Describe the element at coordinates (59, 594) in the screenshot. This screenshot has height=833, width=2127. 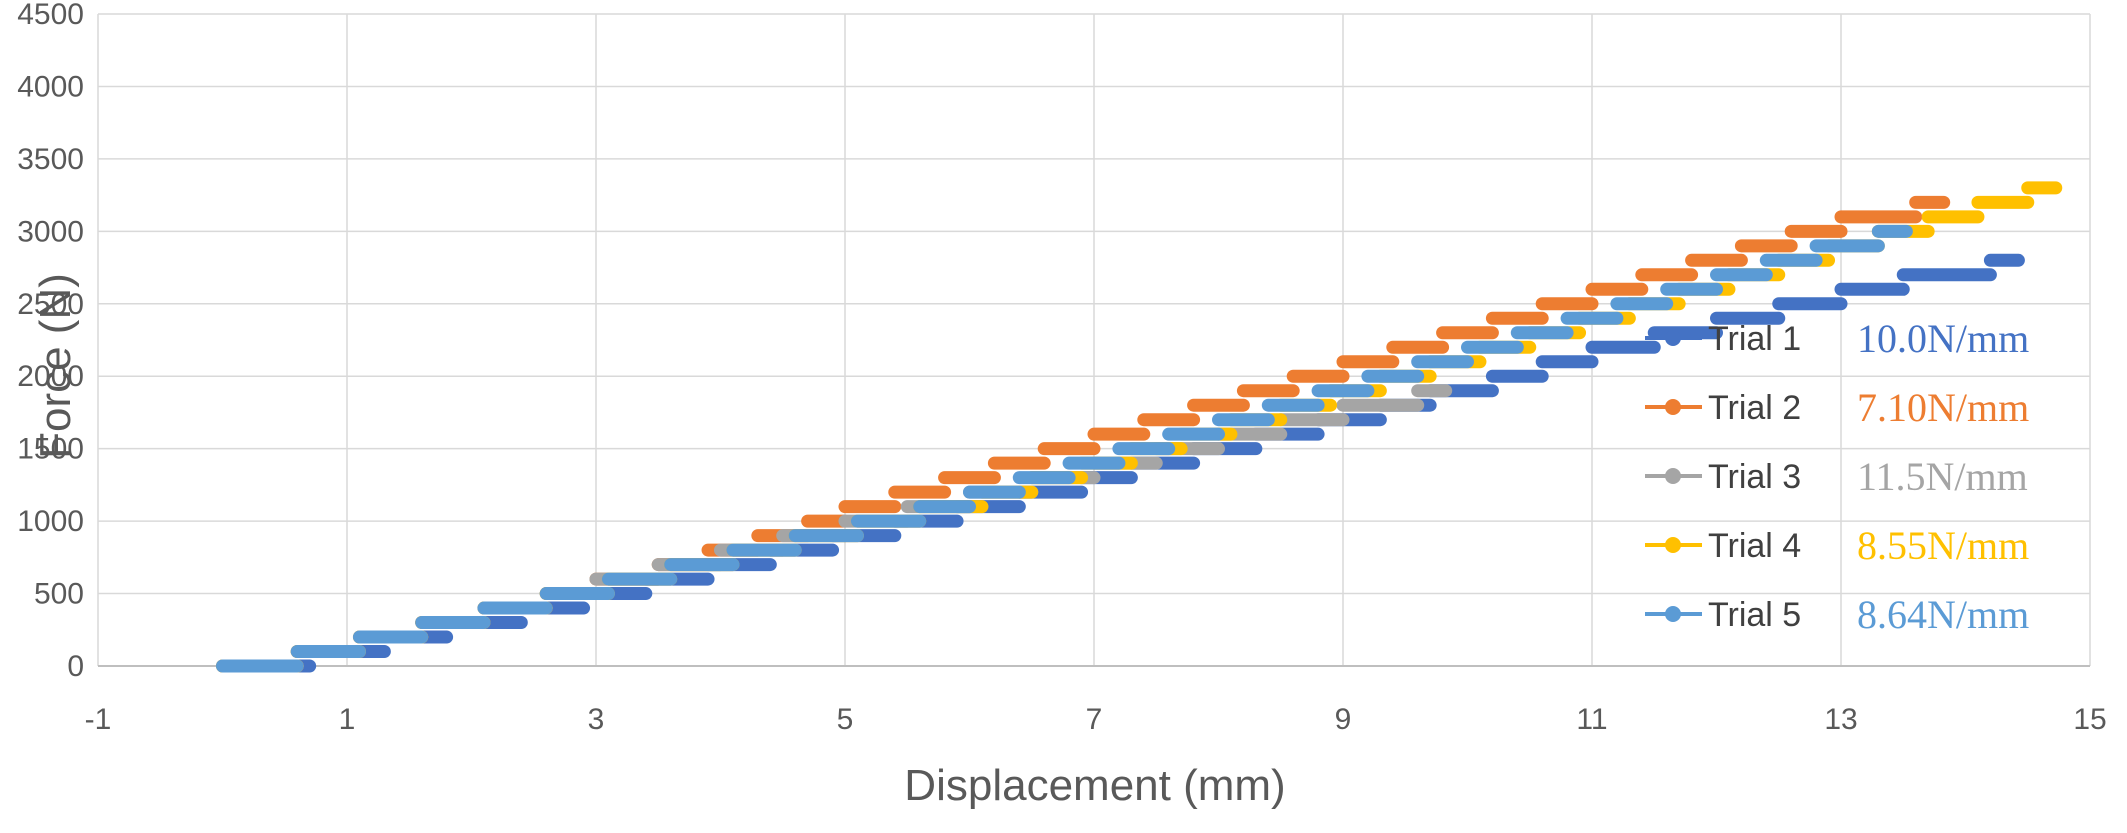
I see `y-tick-label: 500` at that location.